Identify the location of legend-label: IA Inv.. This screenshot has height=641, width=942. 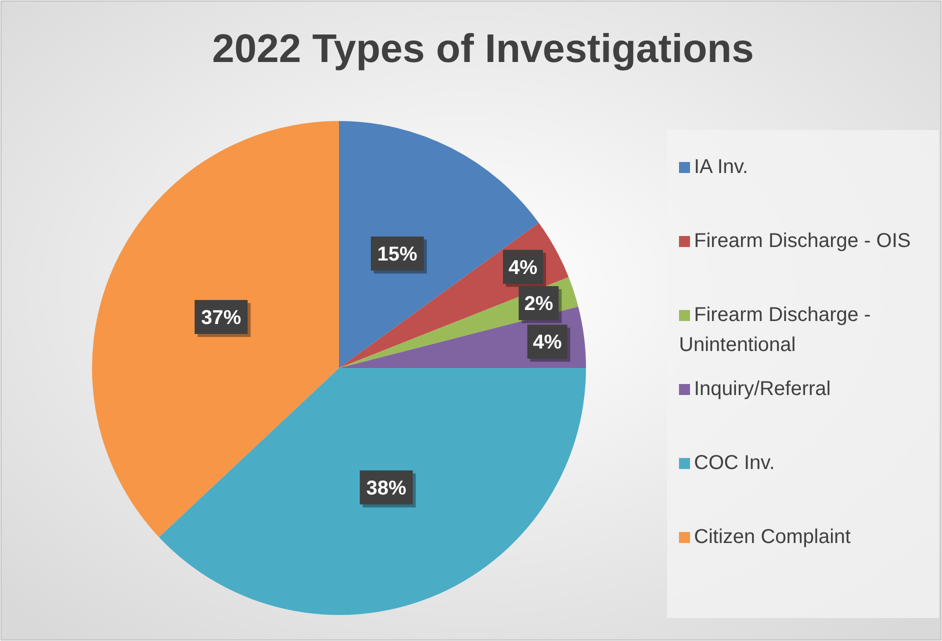
(721, 167).